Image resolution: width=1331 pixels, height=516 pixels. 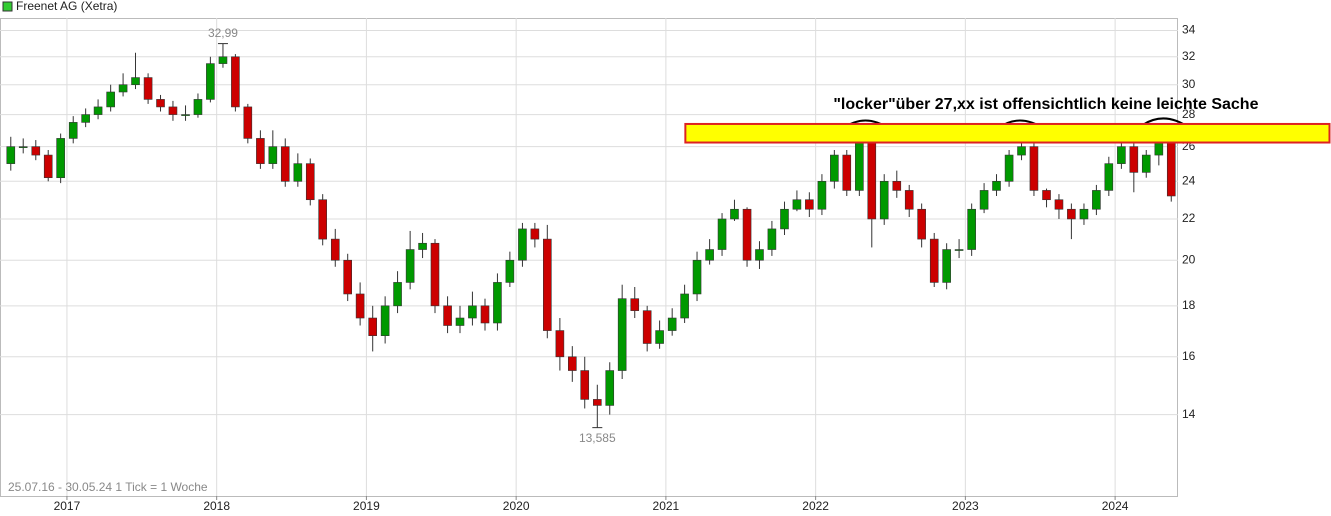 What do you see at coordinates (1189, 259) in the screenshot?
I see `y-tick-label: 20` at bounding box center [1189, 259].